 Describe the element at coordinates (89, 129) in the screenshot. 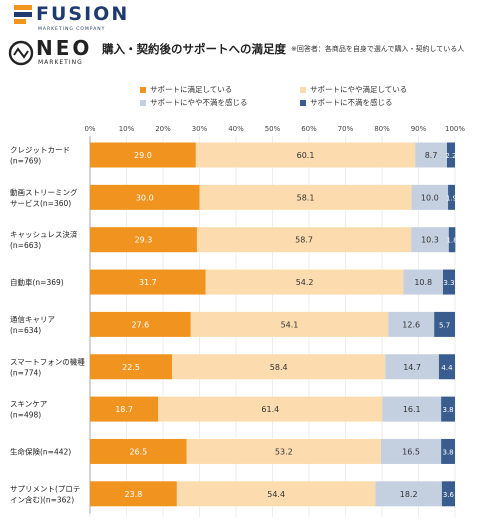

I see `x-tick-label: 0%` at that location.